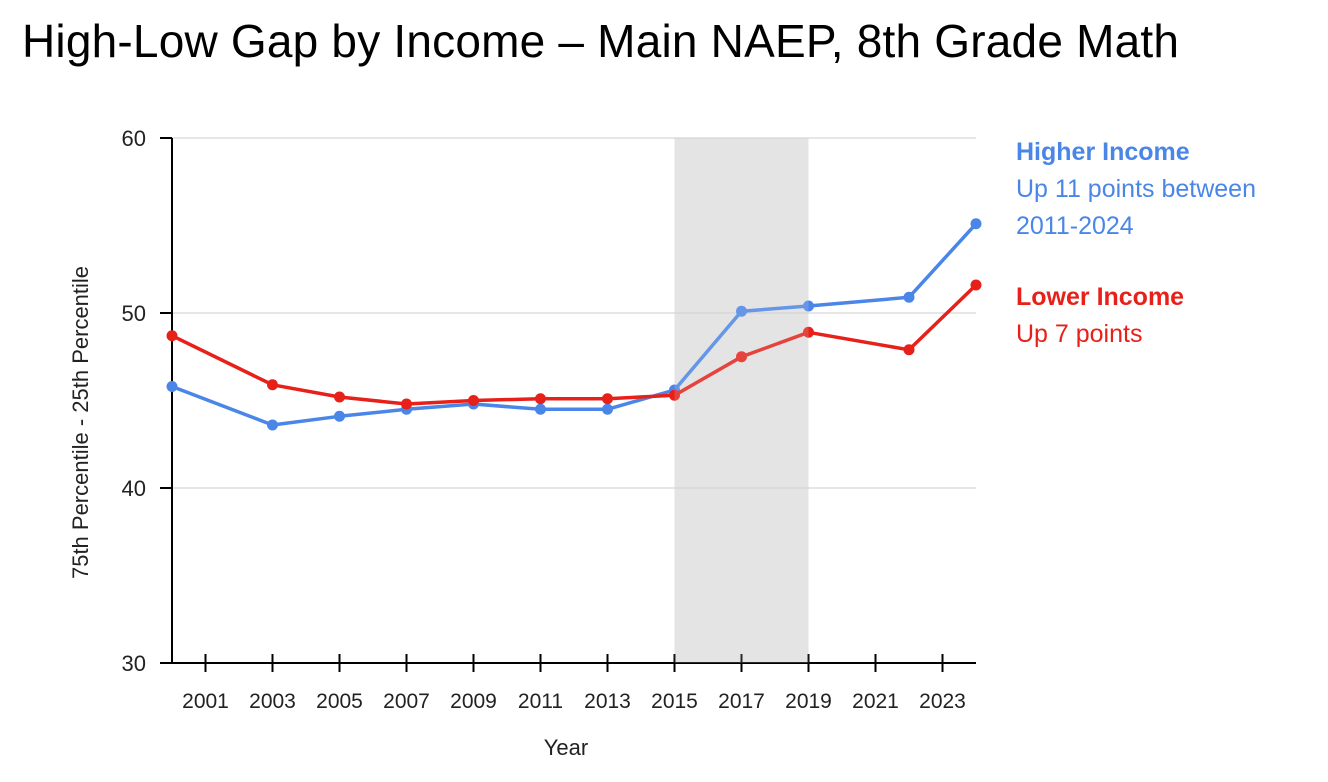  I want to click on shaded-band, so click(741, 400).